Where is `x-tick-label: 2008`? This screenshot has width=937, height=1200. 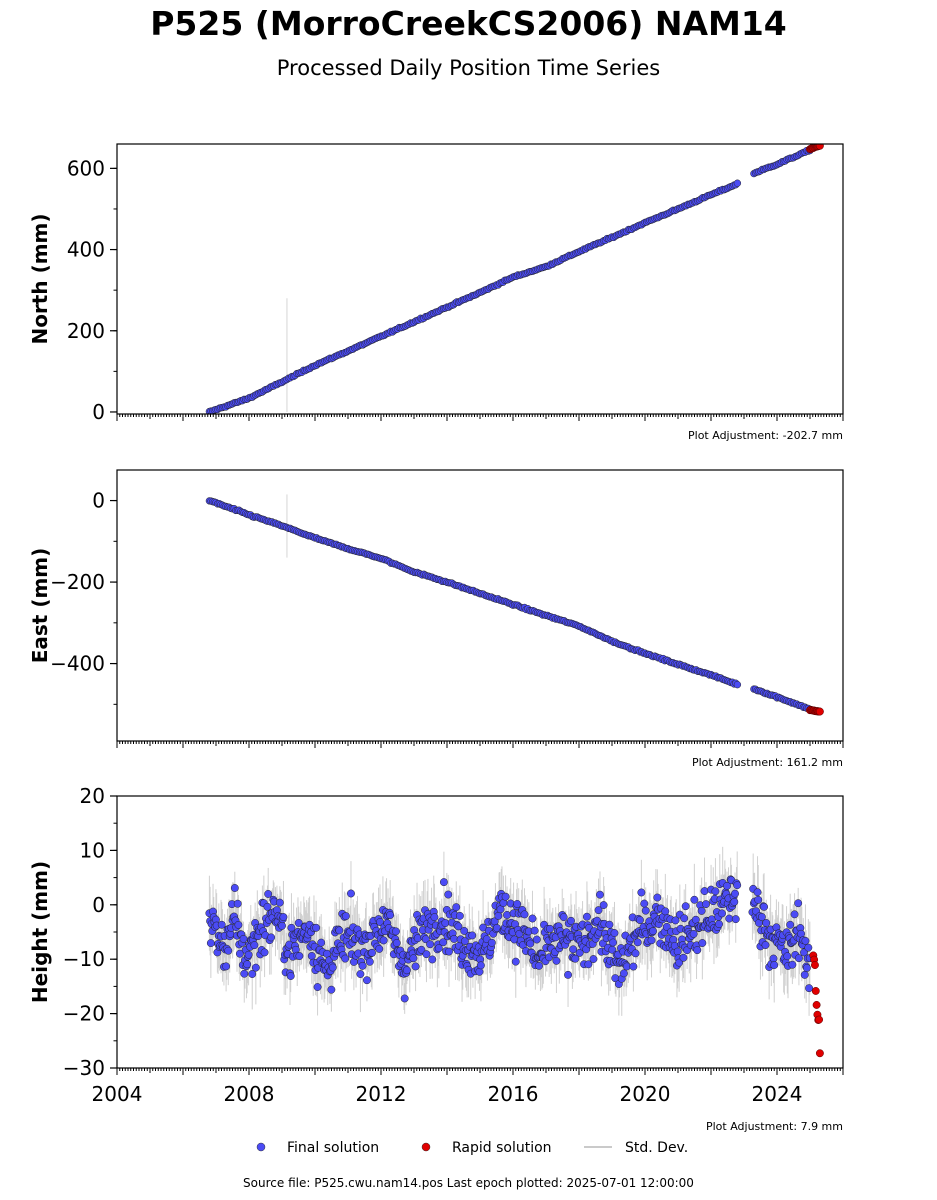
x-tick-label: 2008 is located at coordinates (249, 1094).